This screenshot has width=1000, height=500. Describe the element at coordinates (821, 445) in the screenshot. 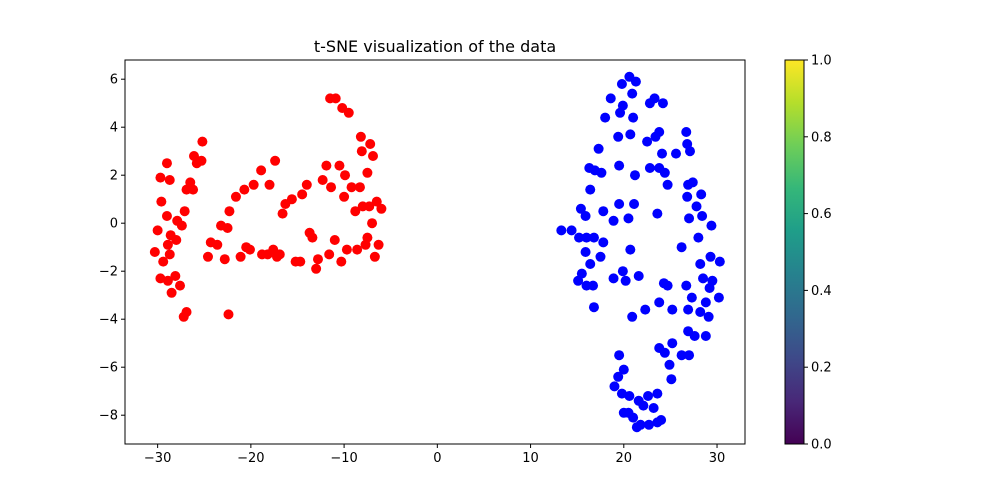

I see `colorbar-tick-label: 0.0` at that location.